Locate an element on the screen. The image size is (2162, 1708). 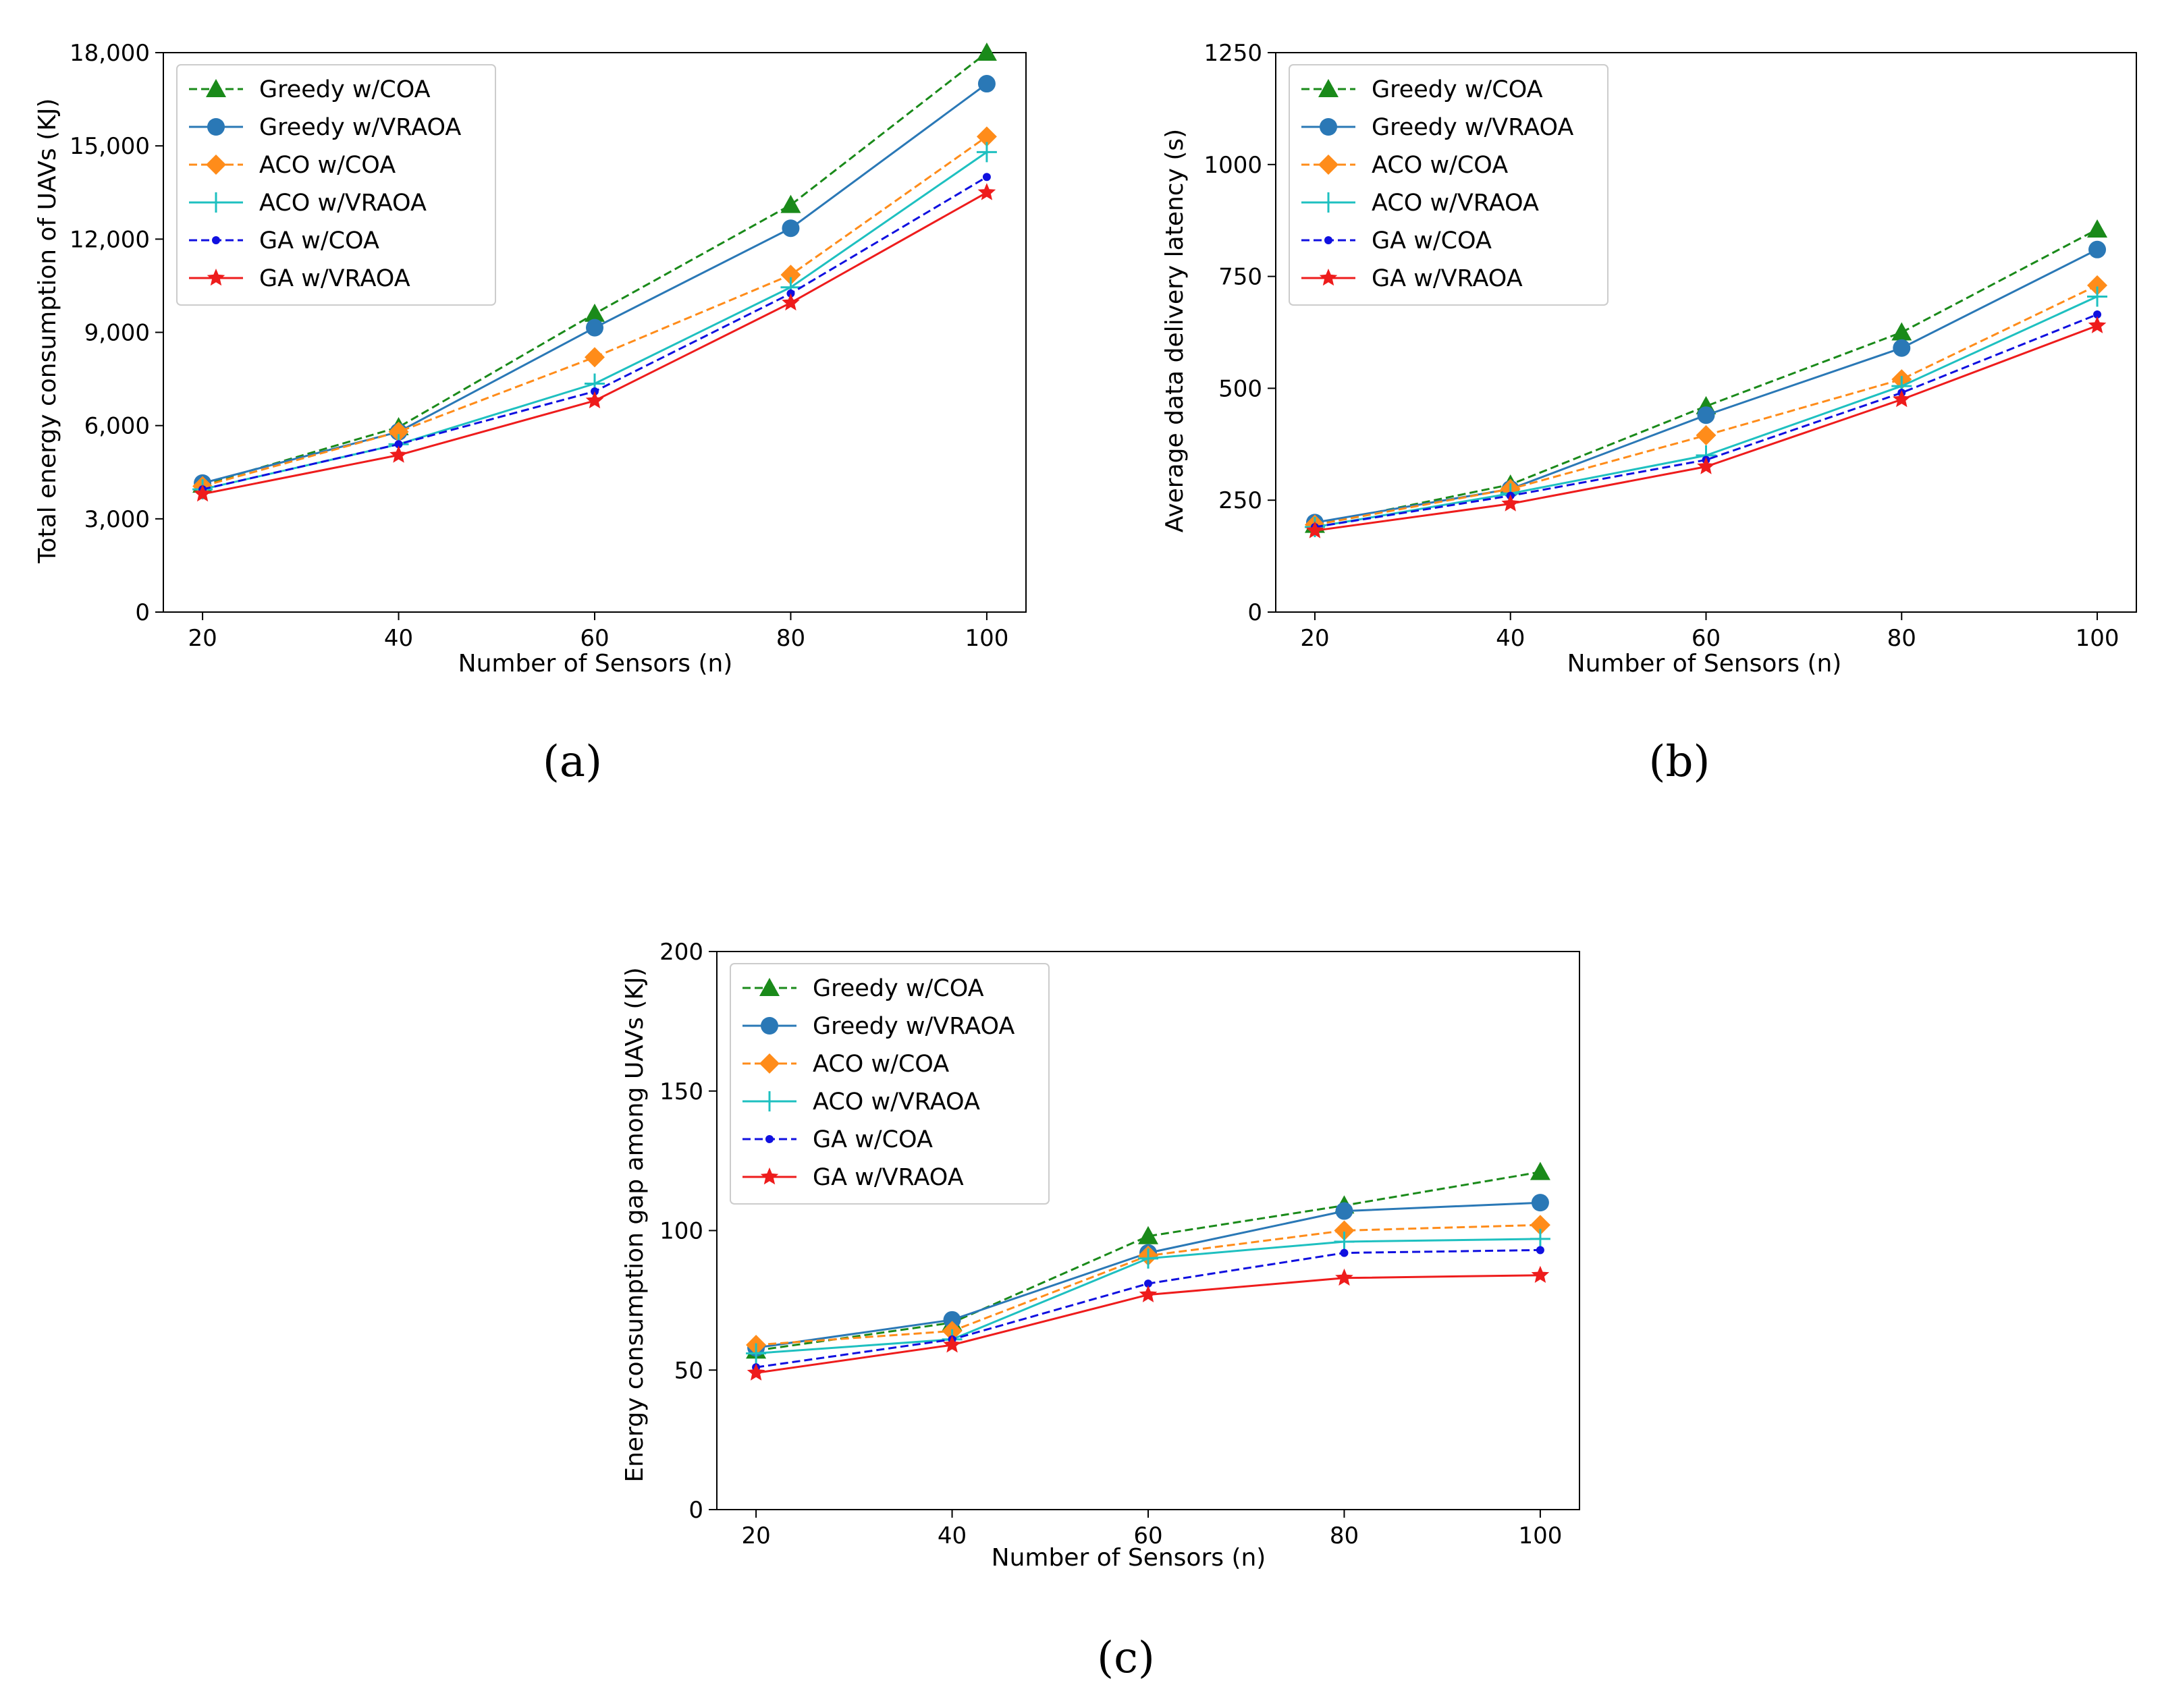
legend-label-b-4: GA w/COA is located at coordinates (1432, 241).